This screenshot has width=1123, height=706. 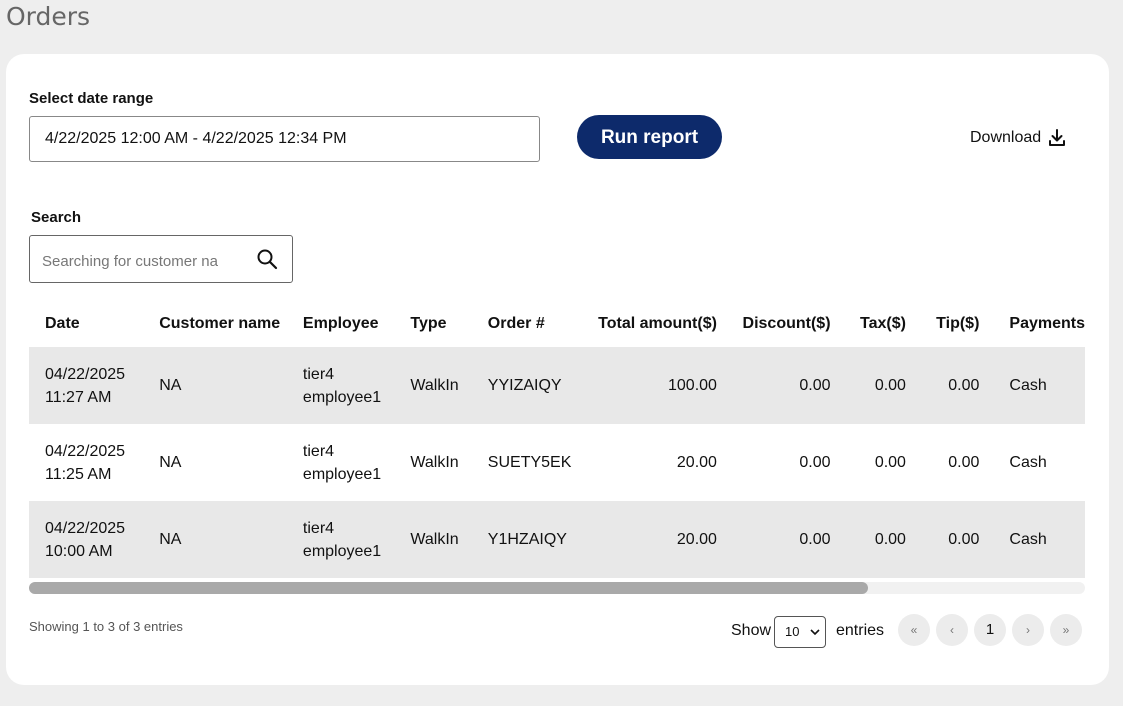 I want to click on chevron-down-icon, so click(x=815, y=632).